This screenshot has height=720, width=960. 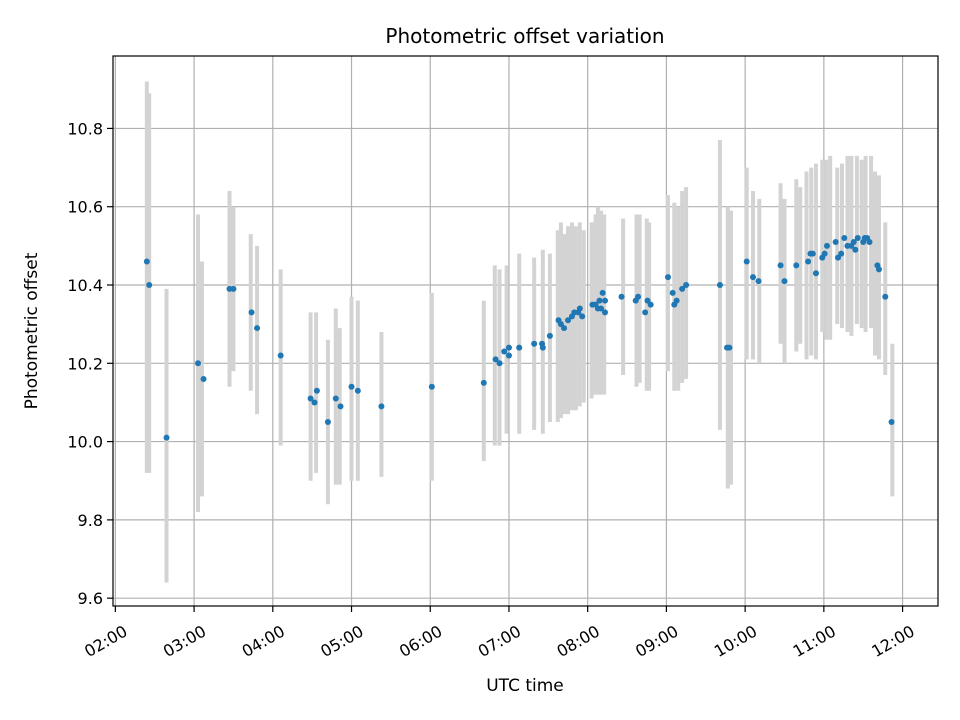 What do you see at coordinates (85, 128) in the screenshot?
I see `y-tick-label: 10.8` at bounding box center [85, 128].